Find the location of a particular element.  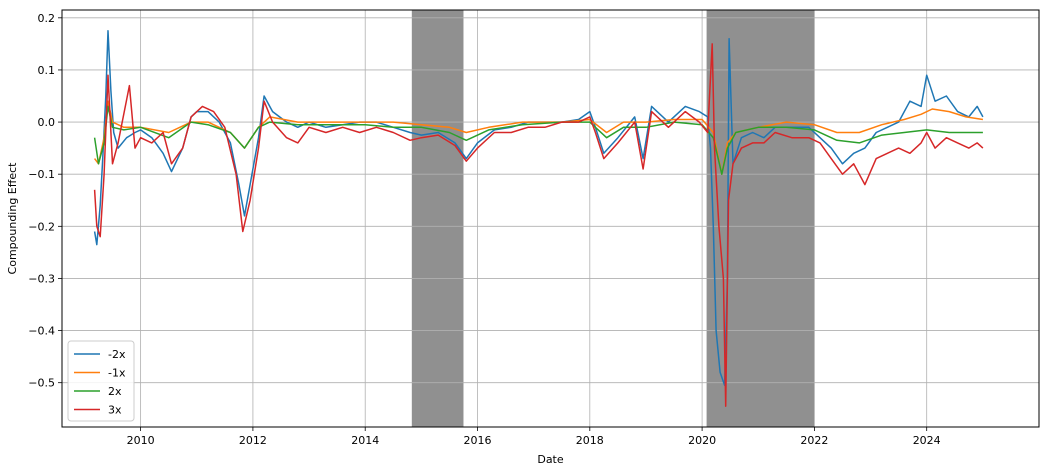

y-axis-label: Compounding Effect is located at coordinates (12, 218).